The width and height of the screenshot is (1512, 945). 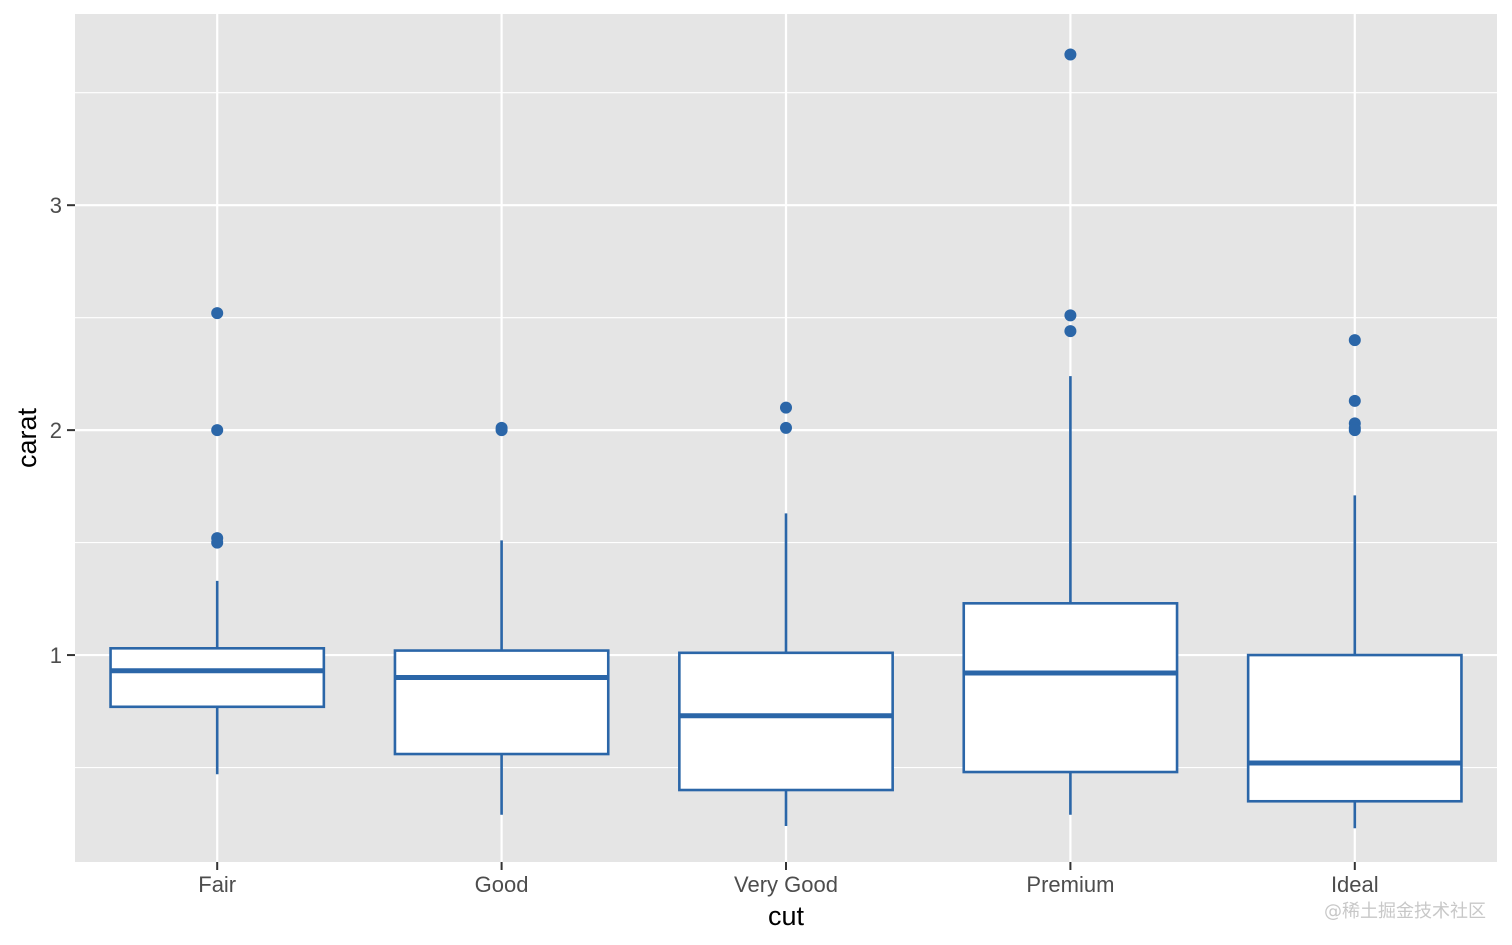 I want to click on box-fair, so click(x=217, y=541).